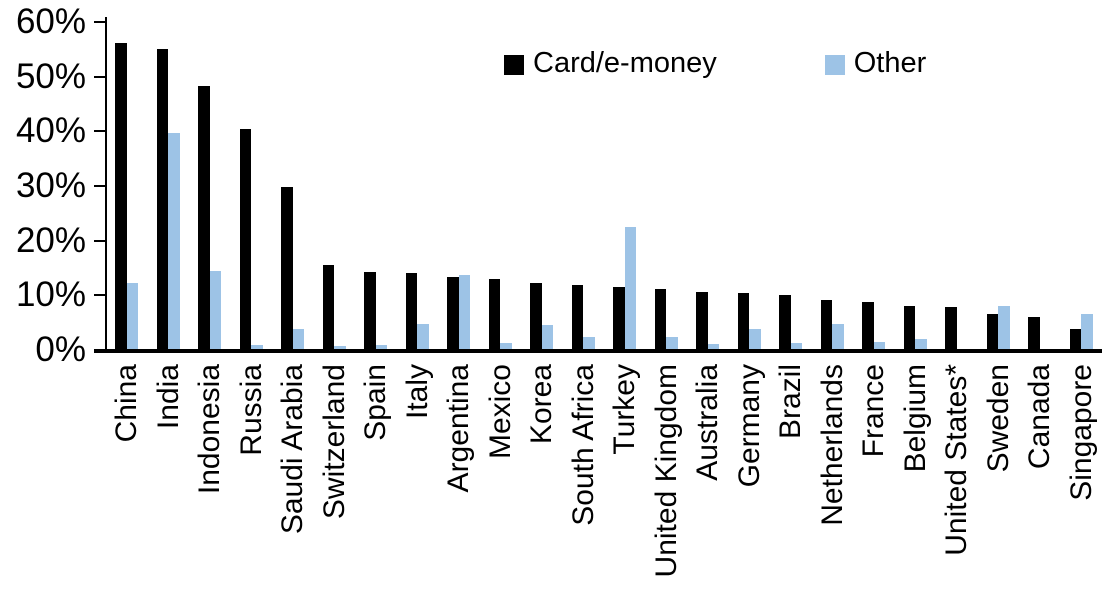 This screenshot has width=1112, height=594. What do you see at coordinates (417, 392) in the screenshot?
I see `x-tick-label-text: Italy` at bounding box center [417, 392].